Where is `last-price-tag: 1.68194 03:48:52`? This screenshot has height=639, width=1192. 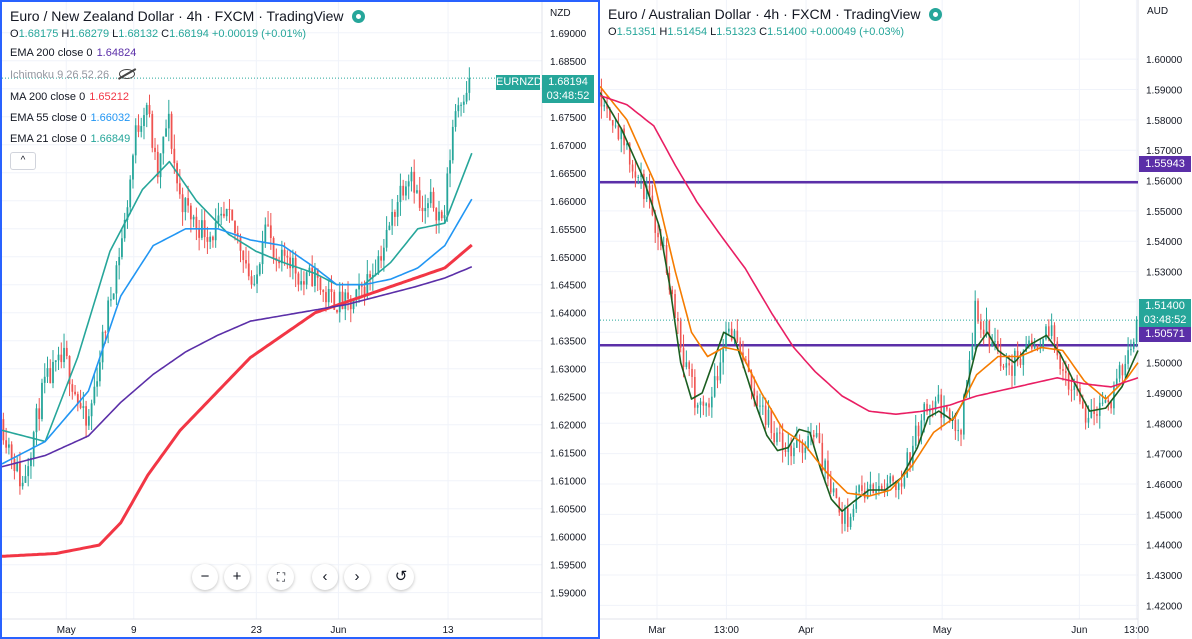
last-price-tag: 1.68194 03:48:52 is located at coordinates (568, 89).